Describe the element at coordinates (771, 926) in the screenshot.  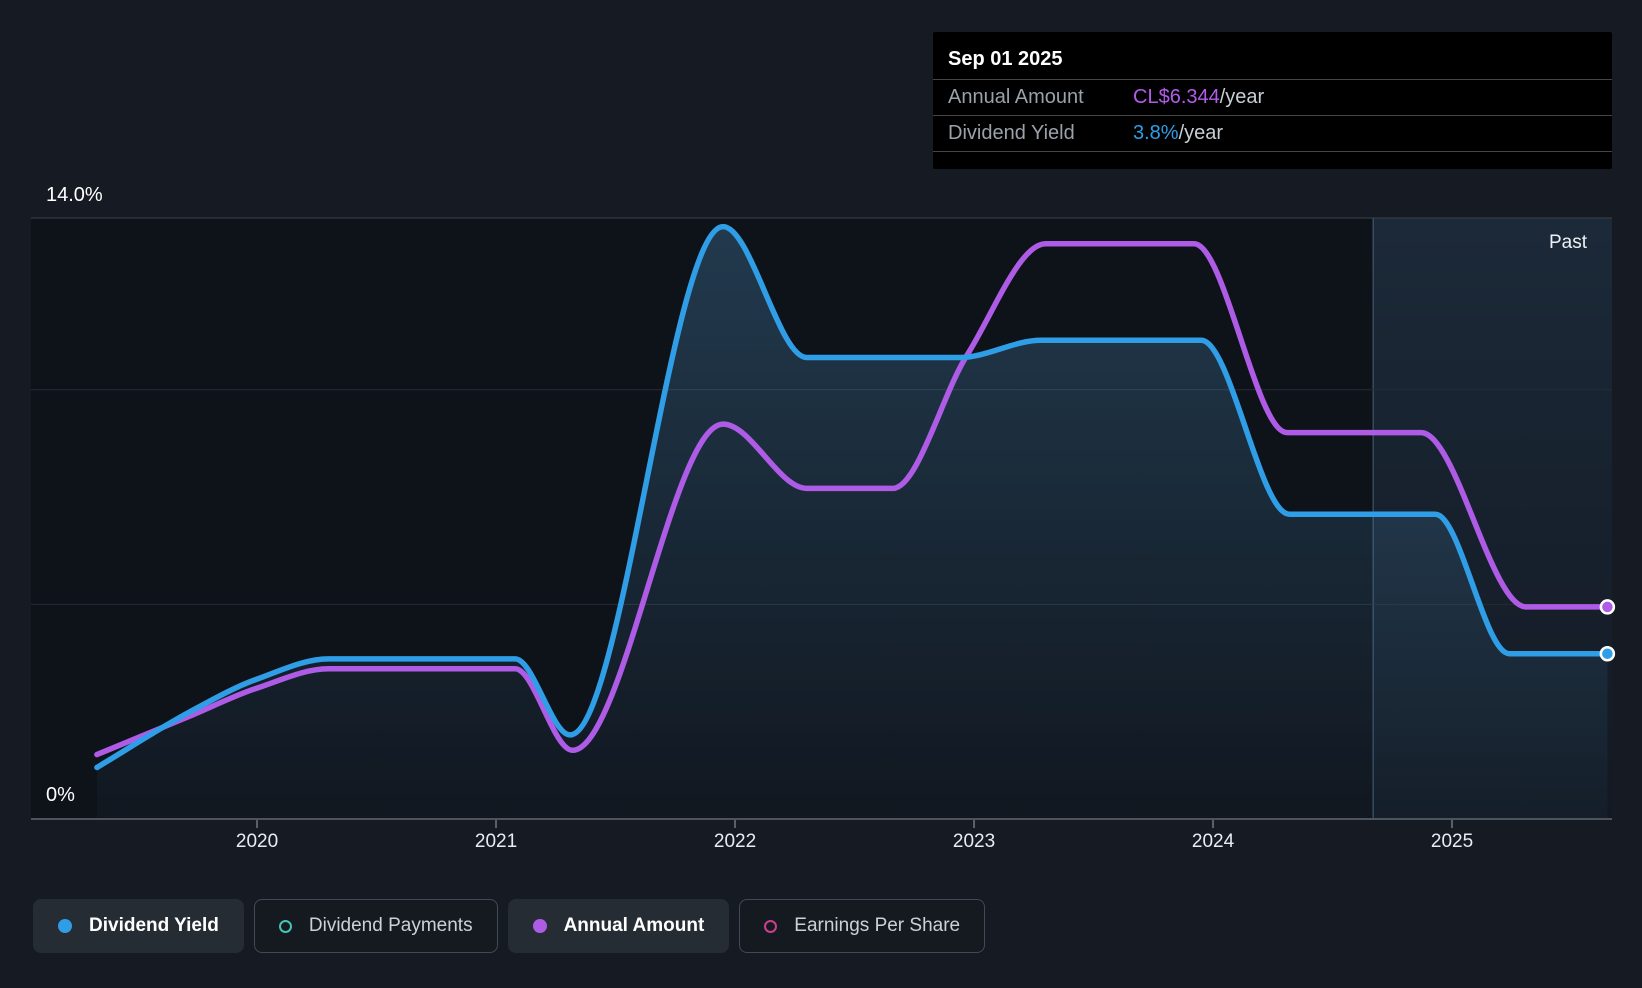
I see `earnings-per-share-marker-icon` at that location.